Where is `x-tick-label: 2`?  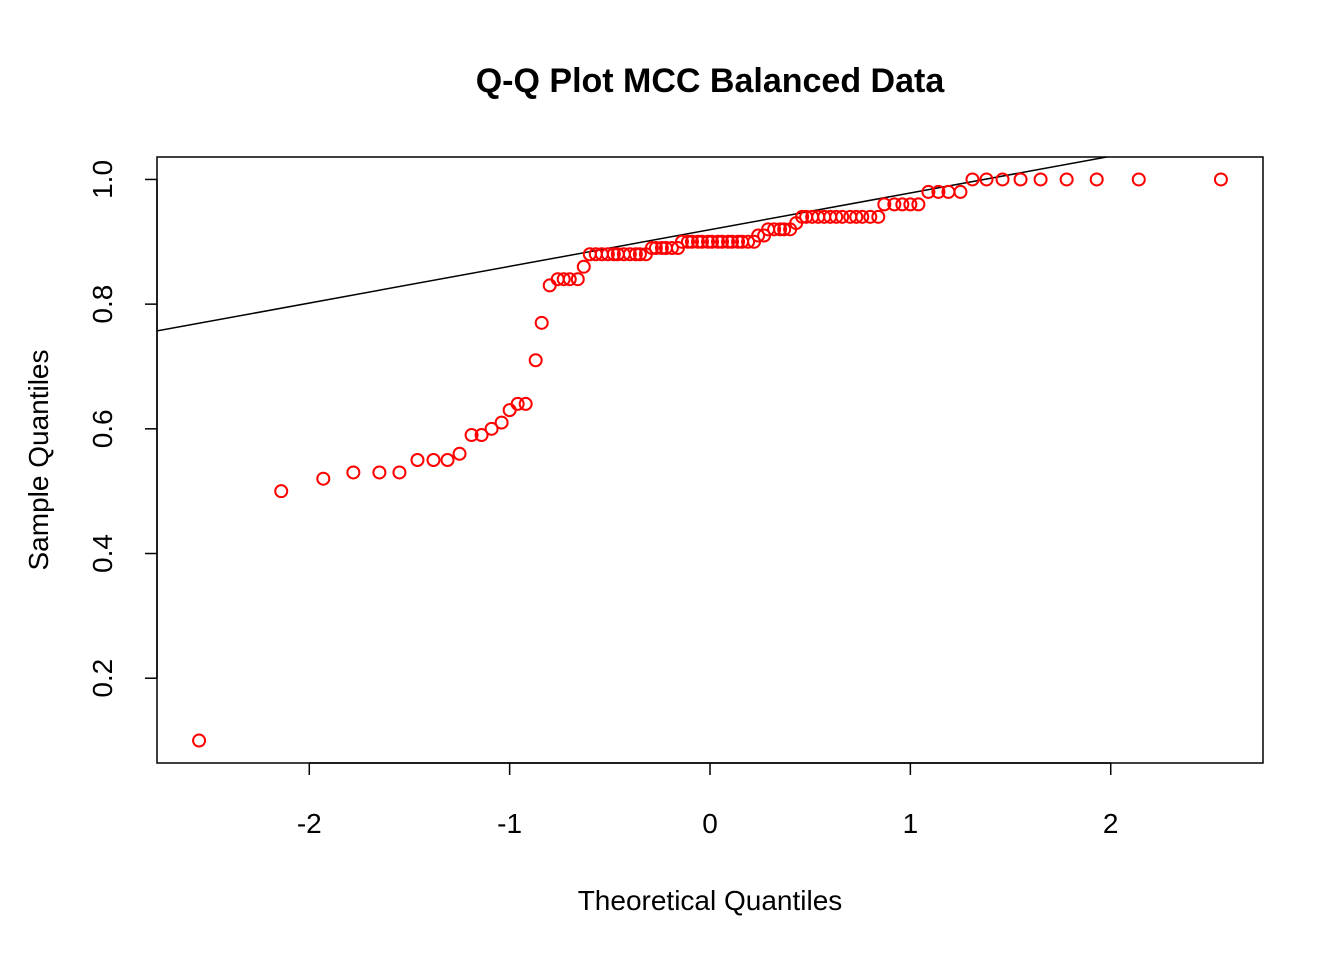
x-tick-label: 2 is located at coordinates (1111, 823).